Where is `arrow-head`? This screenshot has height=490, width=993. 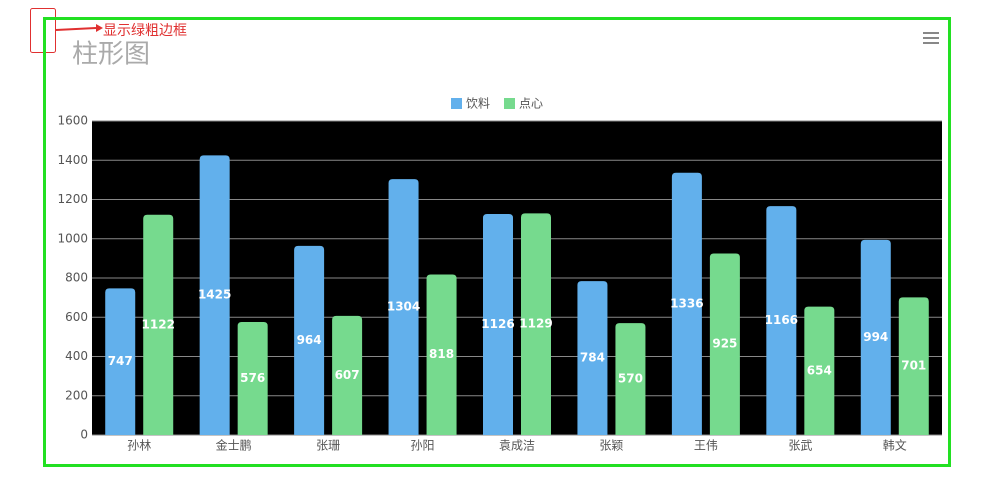 arrow-head is located at coordinates (99, 28).